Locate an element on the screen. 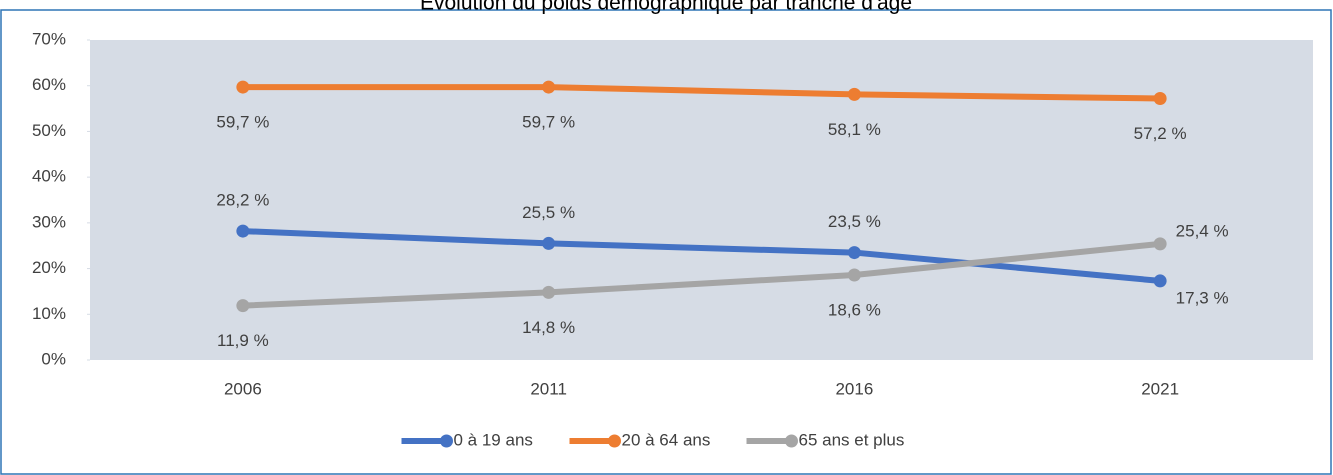 Image resolution: width=1333 pixels, height=475 pixels. y-tick-label: 70% is located at coordinates (49, 38).